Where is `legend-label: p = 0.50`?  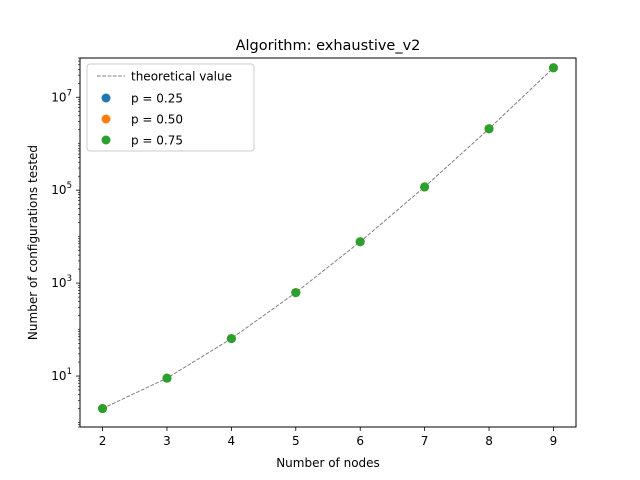 legend-label: p = 0.50 is located at coordinates (157, 120).